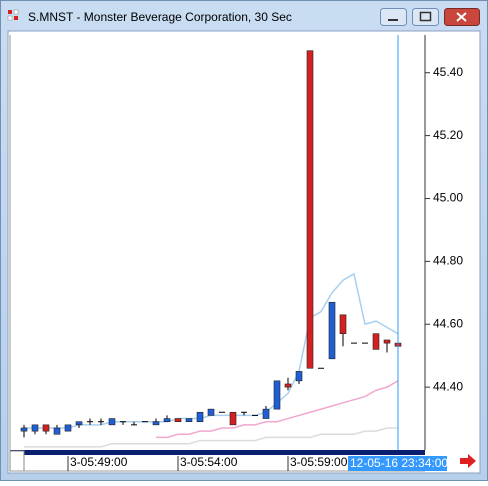 This screenshot has width=488, height=486. I want to click on minimize-button, so click(393, 17).